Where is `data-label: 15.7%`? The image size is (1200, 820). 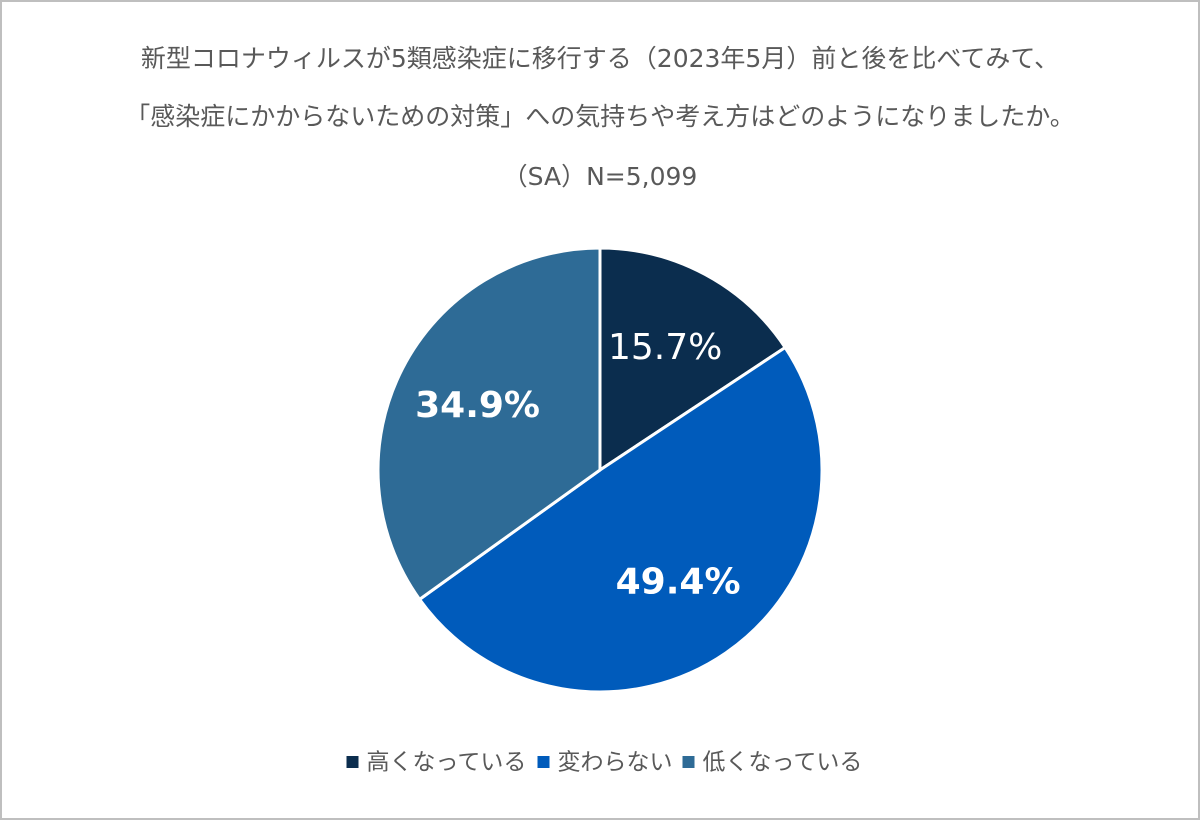 data-label: 15.7% is located at coordinates (665, 347).